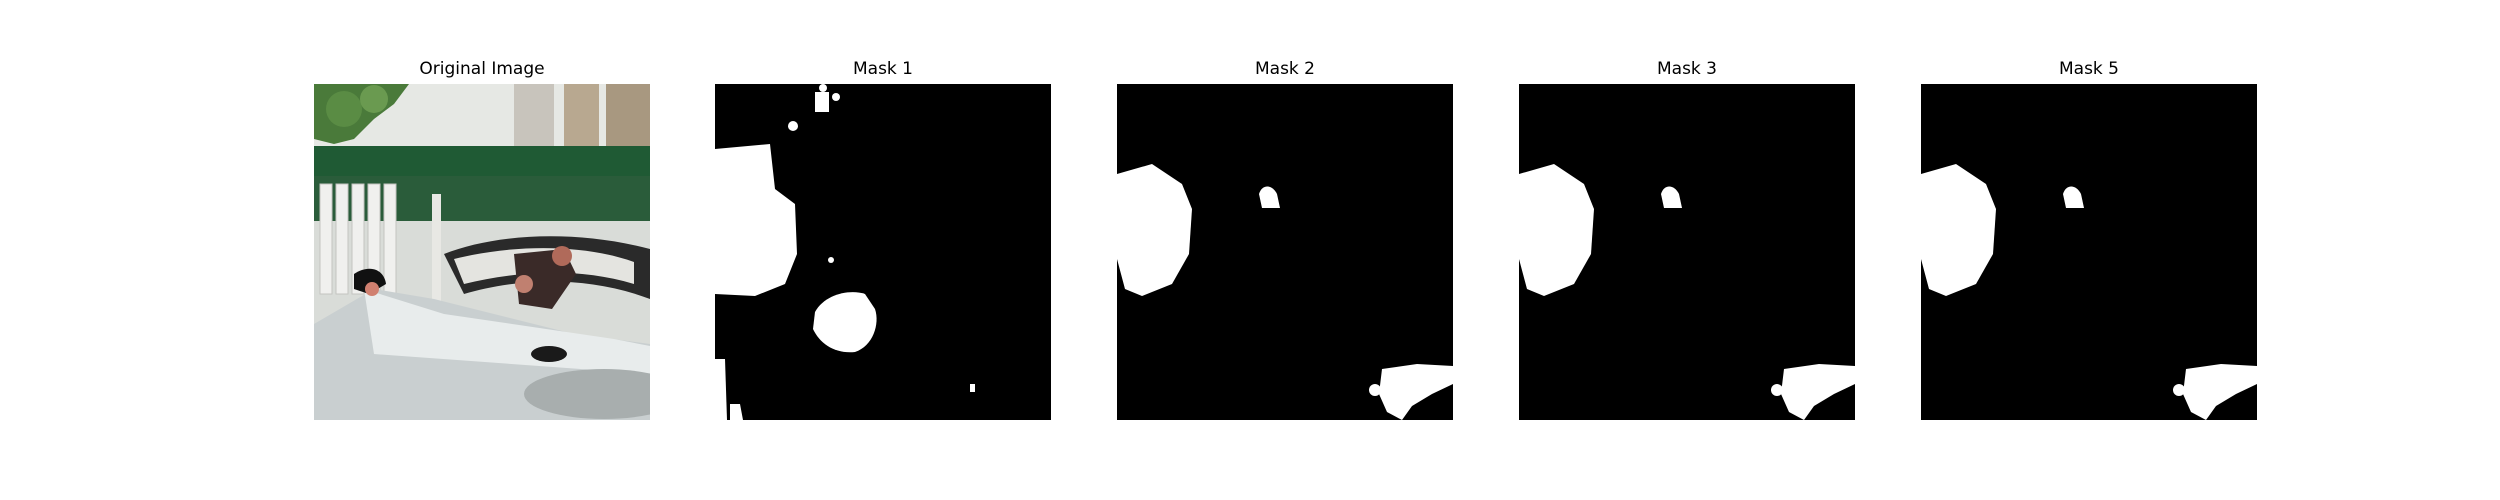  Describe the element at coordinates (482, 69) in the screenshot. I see `panel-title-original: Original Image` at that location.